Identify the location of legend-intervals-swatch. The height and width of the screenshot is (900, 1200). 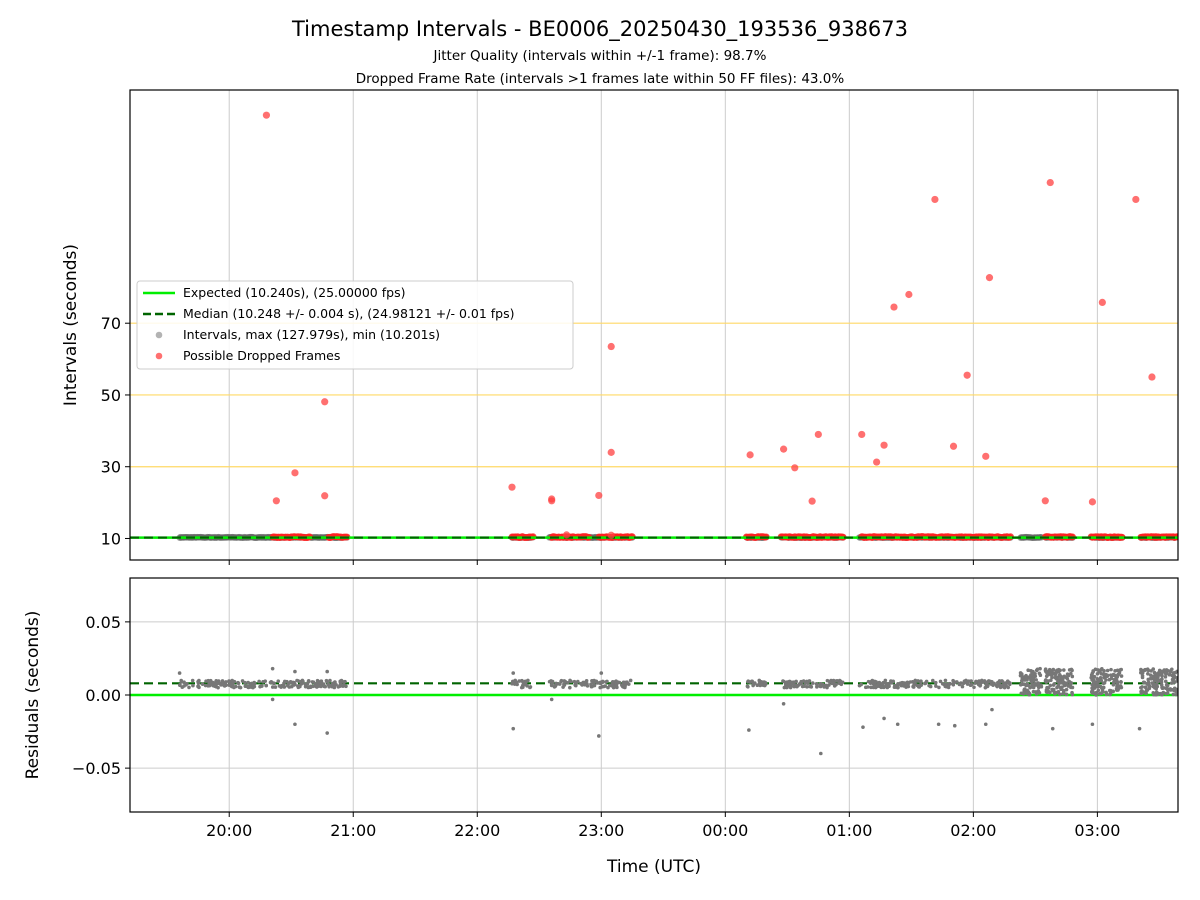
(159, 335).